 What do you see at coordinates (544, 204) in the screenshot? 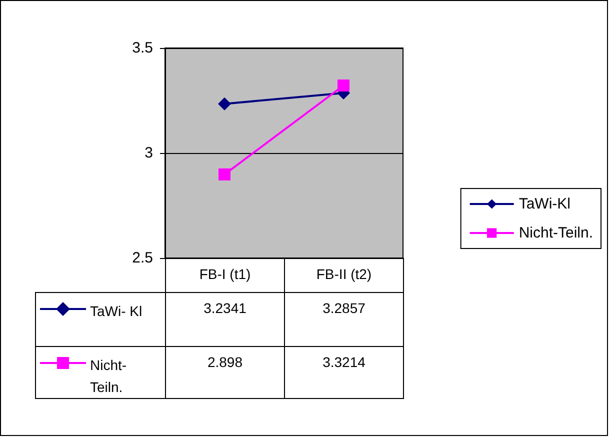
I see `legend-label: TaWi-Kl` at bounding box center [544, 204].